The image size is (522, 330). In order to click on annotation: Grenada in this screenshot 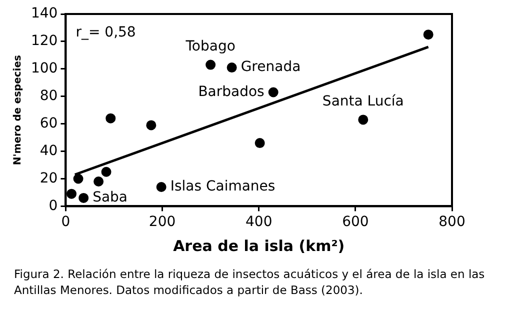, I will do `click(270, 67)`.